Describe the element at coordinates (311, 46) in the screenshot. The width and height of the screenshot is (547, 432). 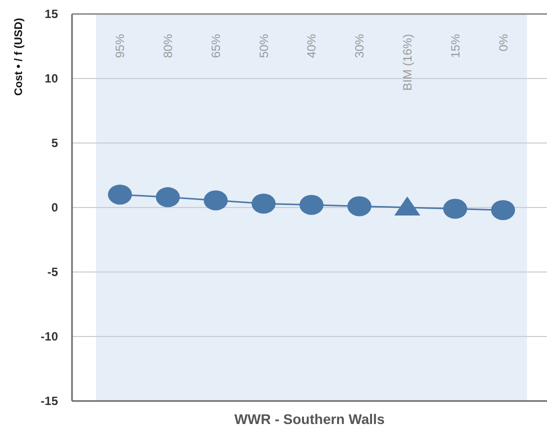
I see `x-tick-label: 40%` at that location.